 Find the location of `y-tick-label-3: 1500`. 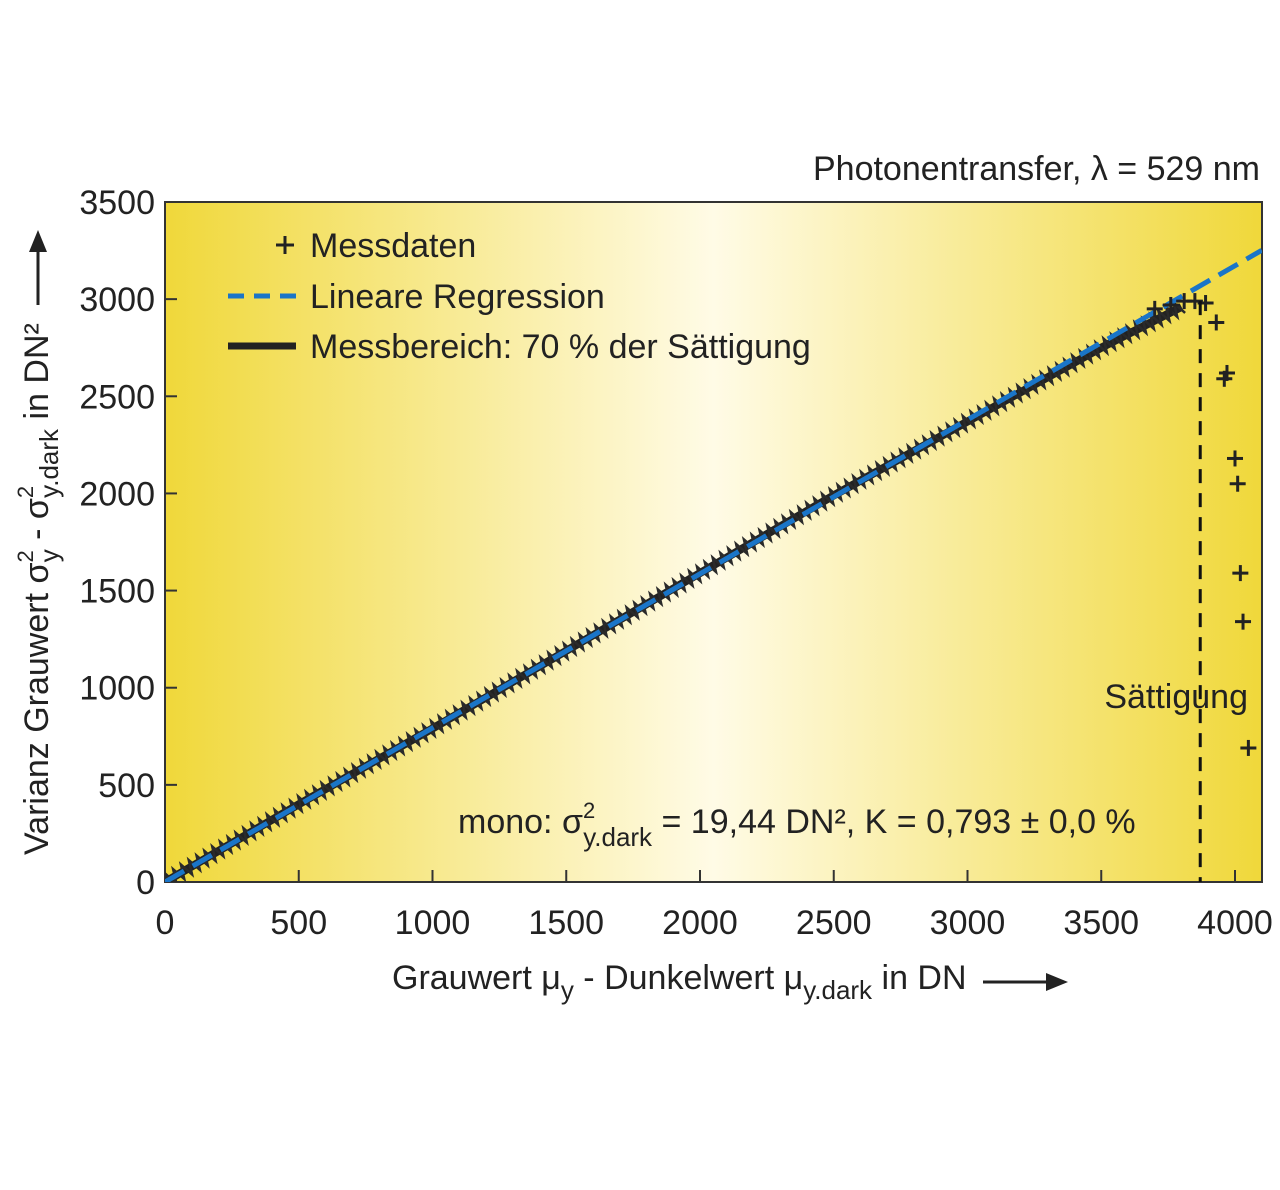

y-tick-label-3: 1500 is located at coordinates (117, 592).